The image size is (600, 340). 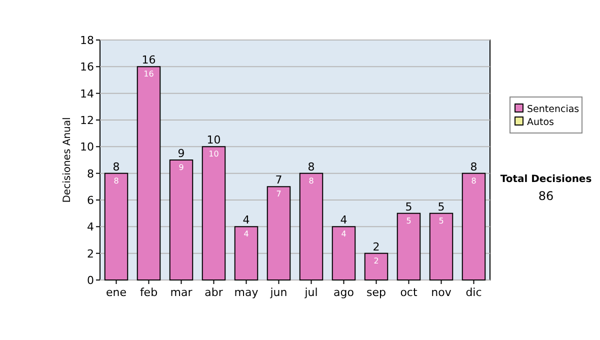 I want to click on total-label: 16, so click(x=149, y=60).